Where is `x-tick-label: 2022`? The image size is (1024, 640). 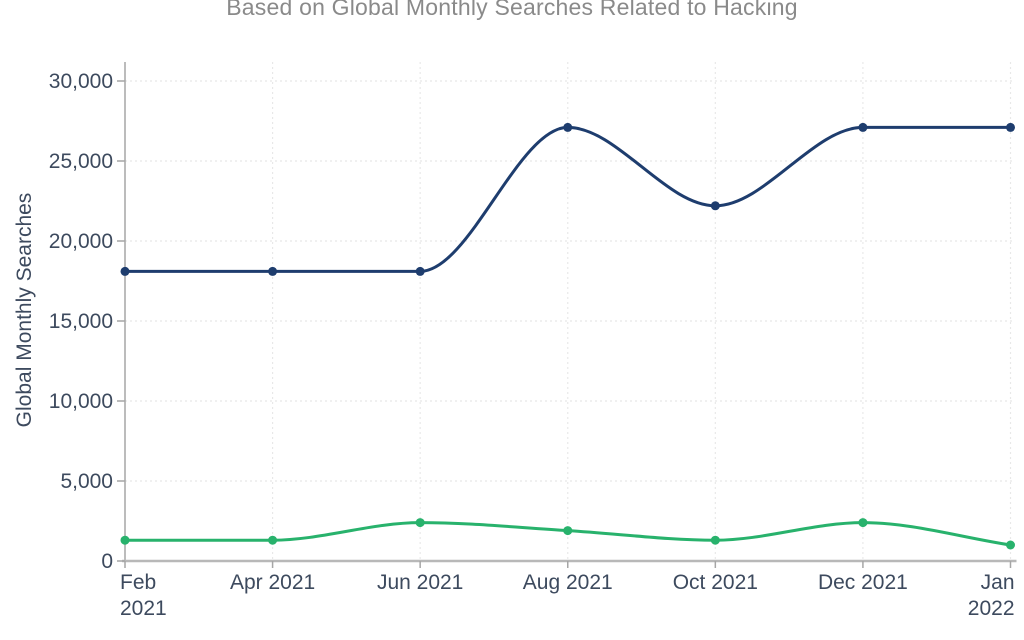 x-tick-label: 2022 is located at coordinates (991, 608).